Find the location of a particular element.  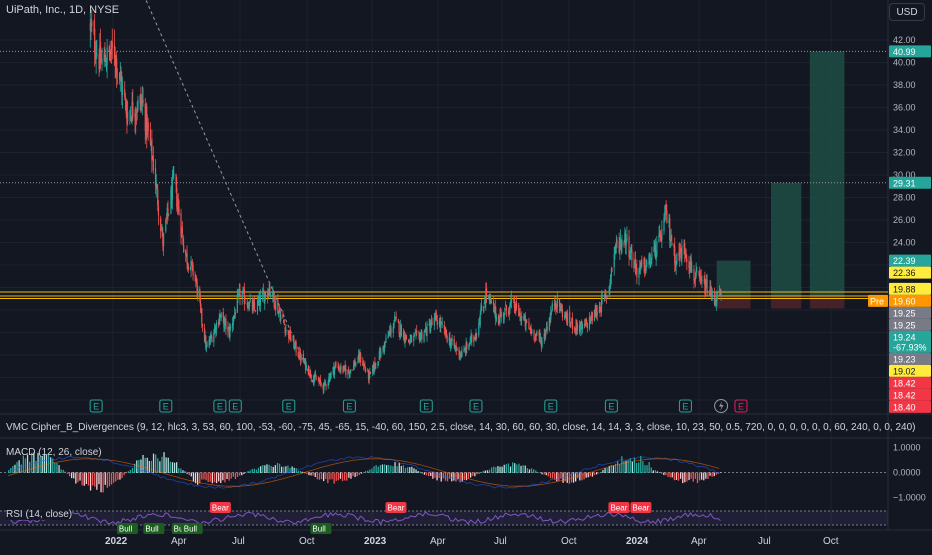

rsi-indicator-title: RSI (14, close) is located at coordinates (39, 514).